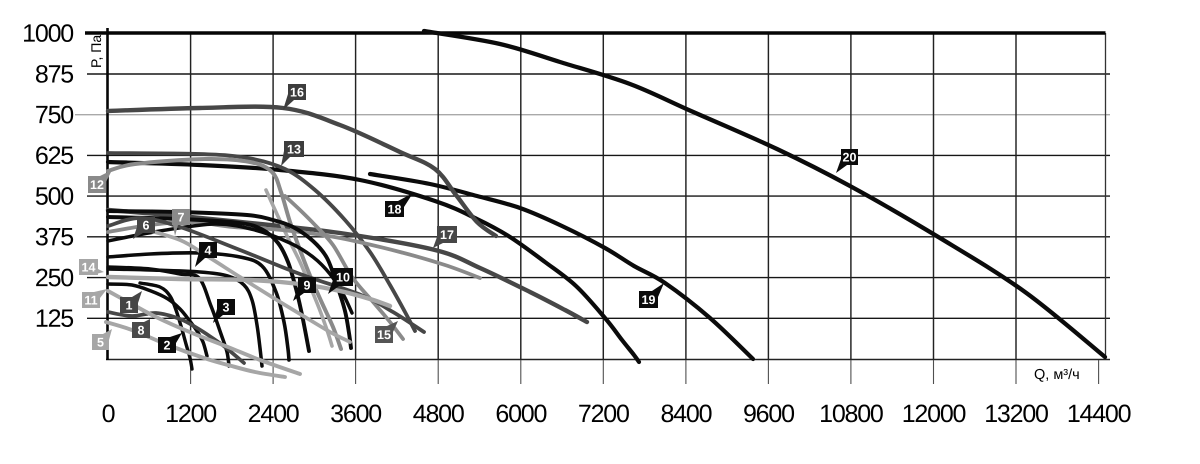 Image resolution: width=1200 pixels, height=464 pixels. Describe the element at coordinates (90, 300) in the screenshot. I see `svg-text: 11` at that location.